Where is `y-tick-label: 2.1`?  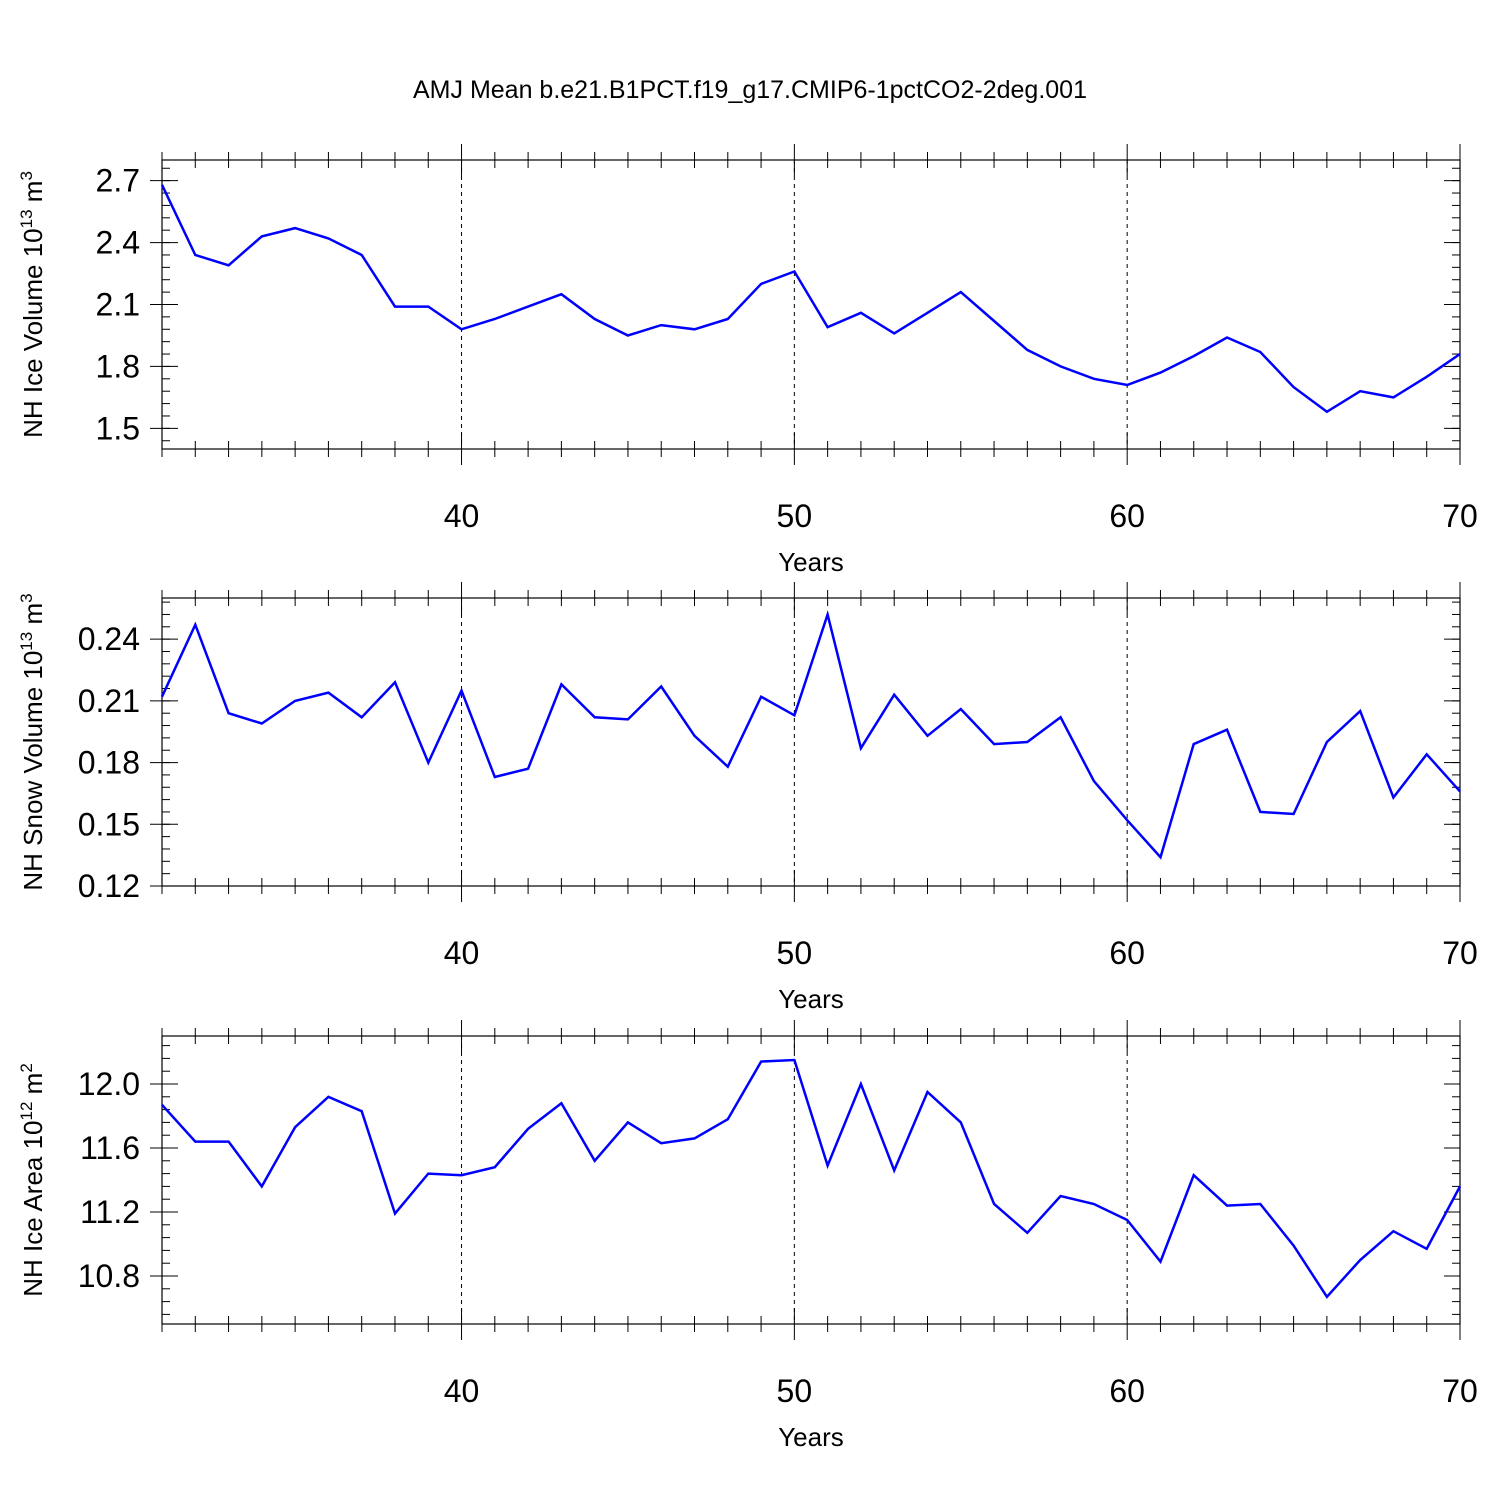
y-tick-label: 2.1 is located at coordinates (118, 305).